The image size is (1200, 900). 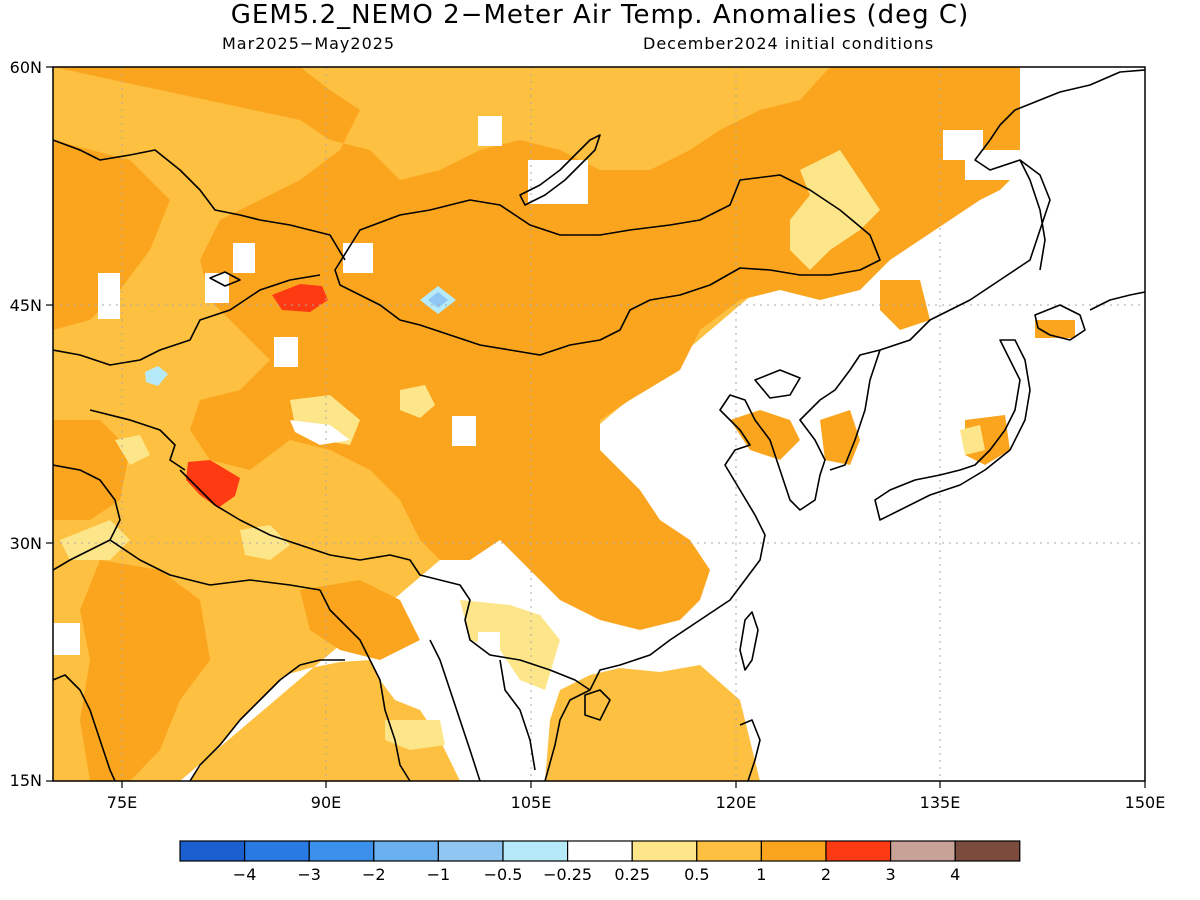 I want to click on lat-label: 60N, so click(x=26, y=67).